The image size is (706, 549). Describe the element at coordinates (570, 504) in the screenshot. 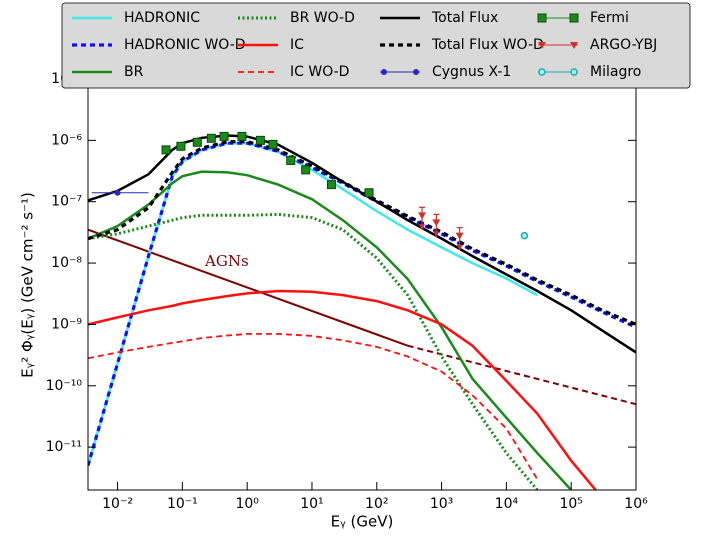

I see `x-tick-label: 10⁵` at that location.